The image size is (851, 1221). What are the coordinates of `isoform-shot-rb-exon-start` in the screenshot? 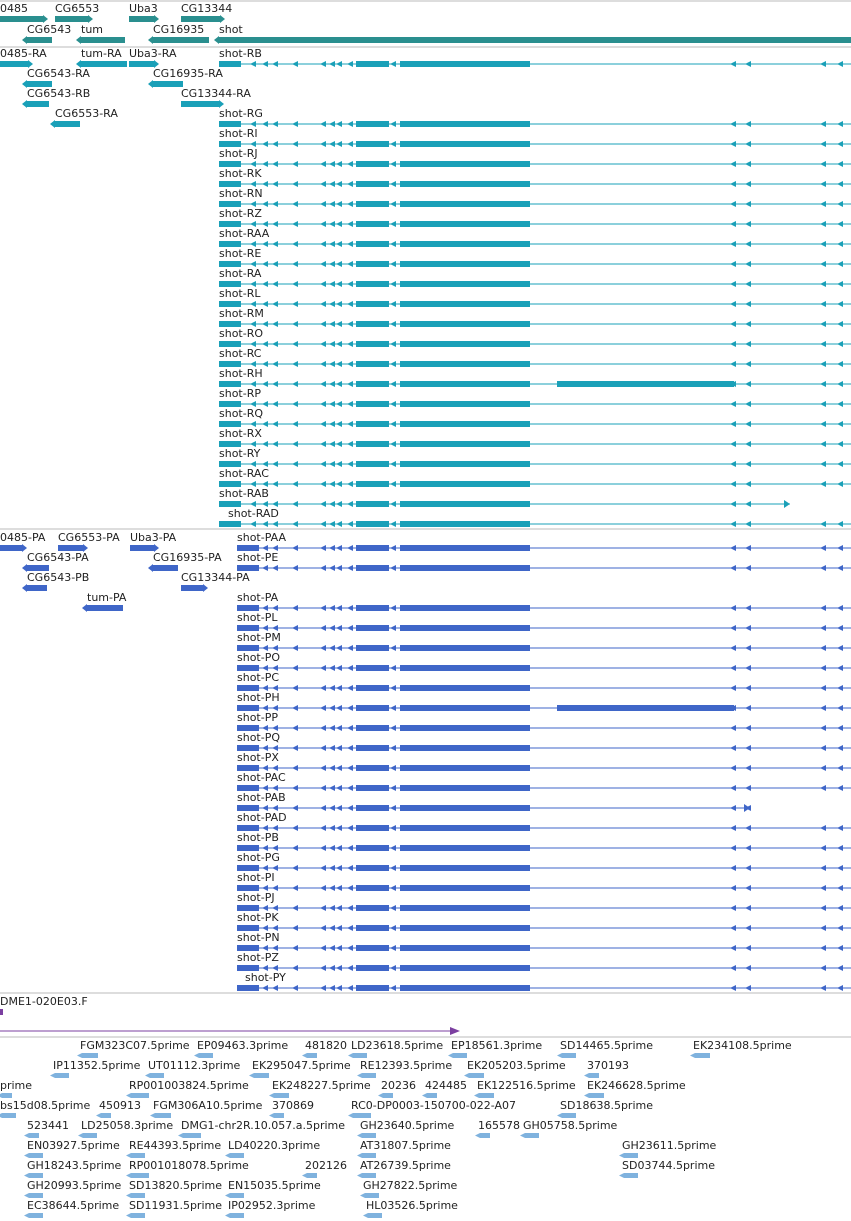 It's located at (230, 64).